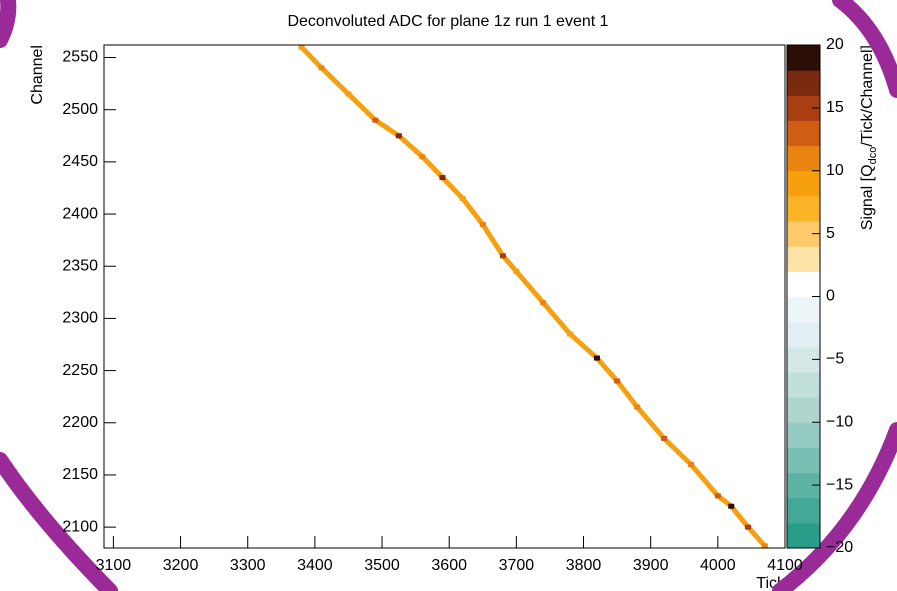 This screenshot has width=897, height=591. What do you see at coordinates (80, 526) in the screenshot?
I see `y-tick-label: 2100` at bounding box center [80, 526].